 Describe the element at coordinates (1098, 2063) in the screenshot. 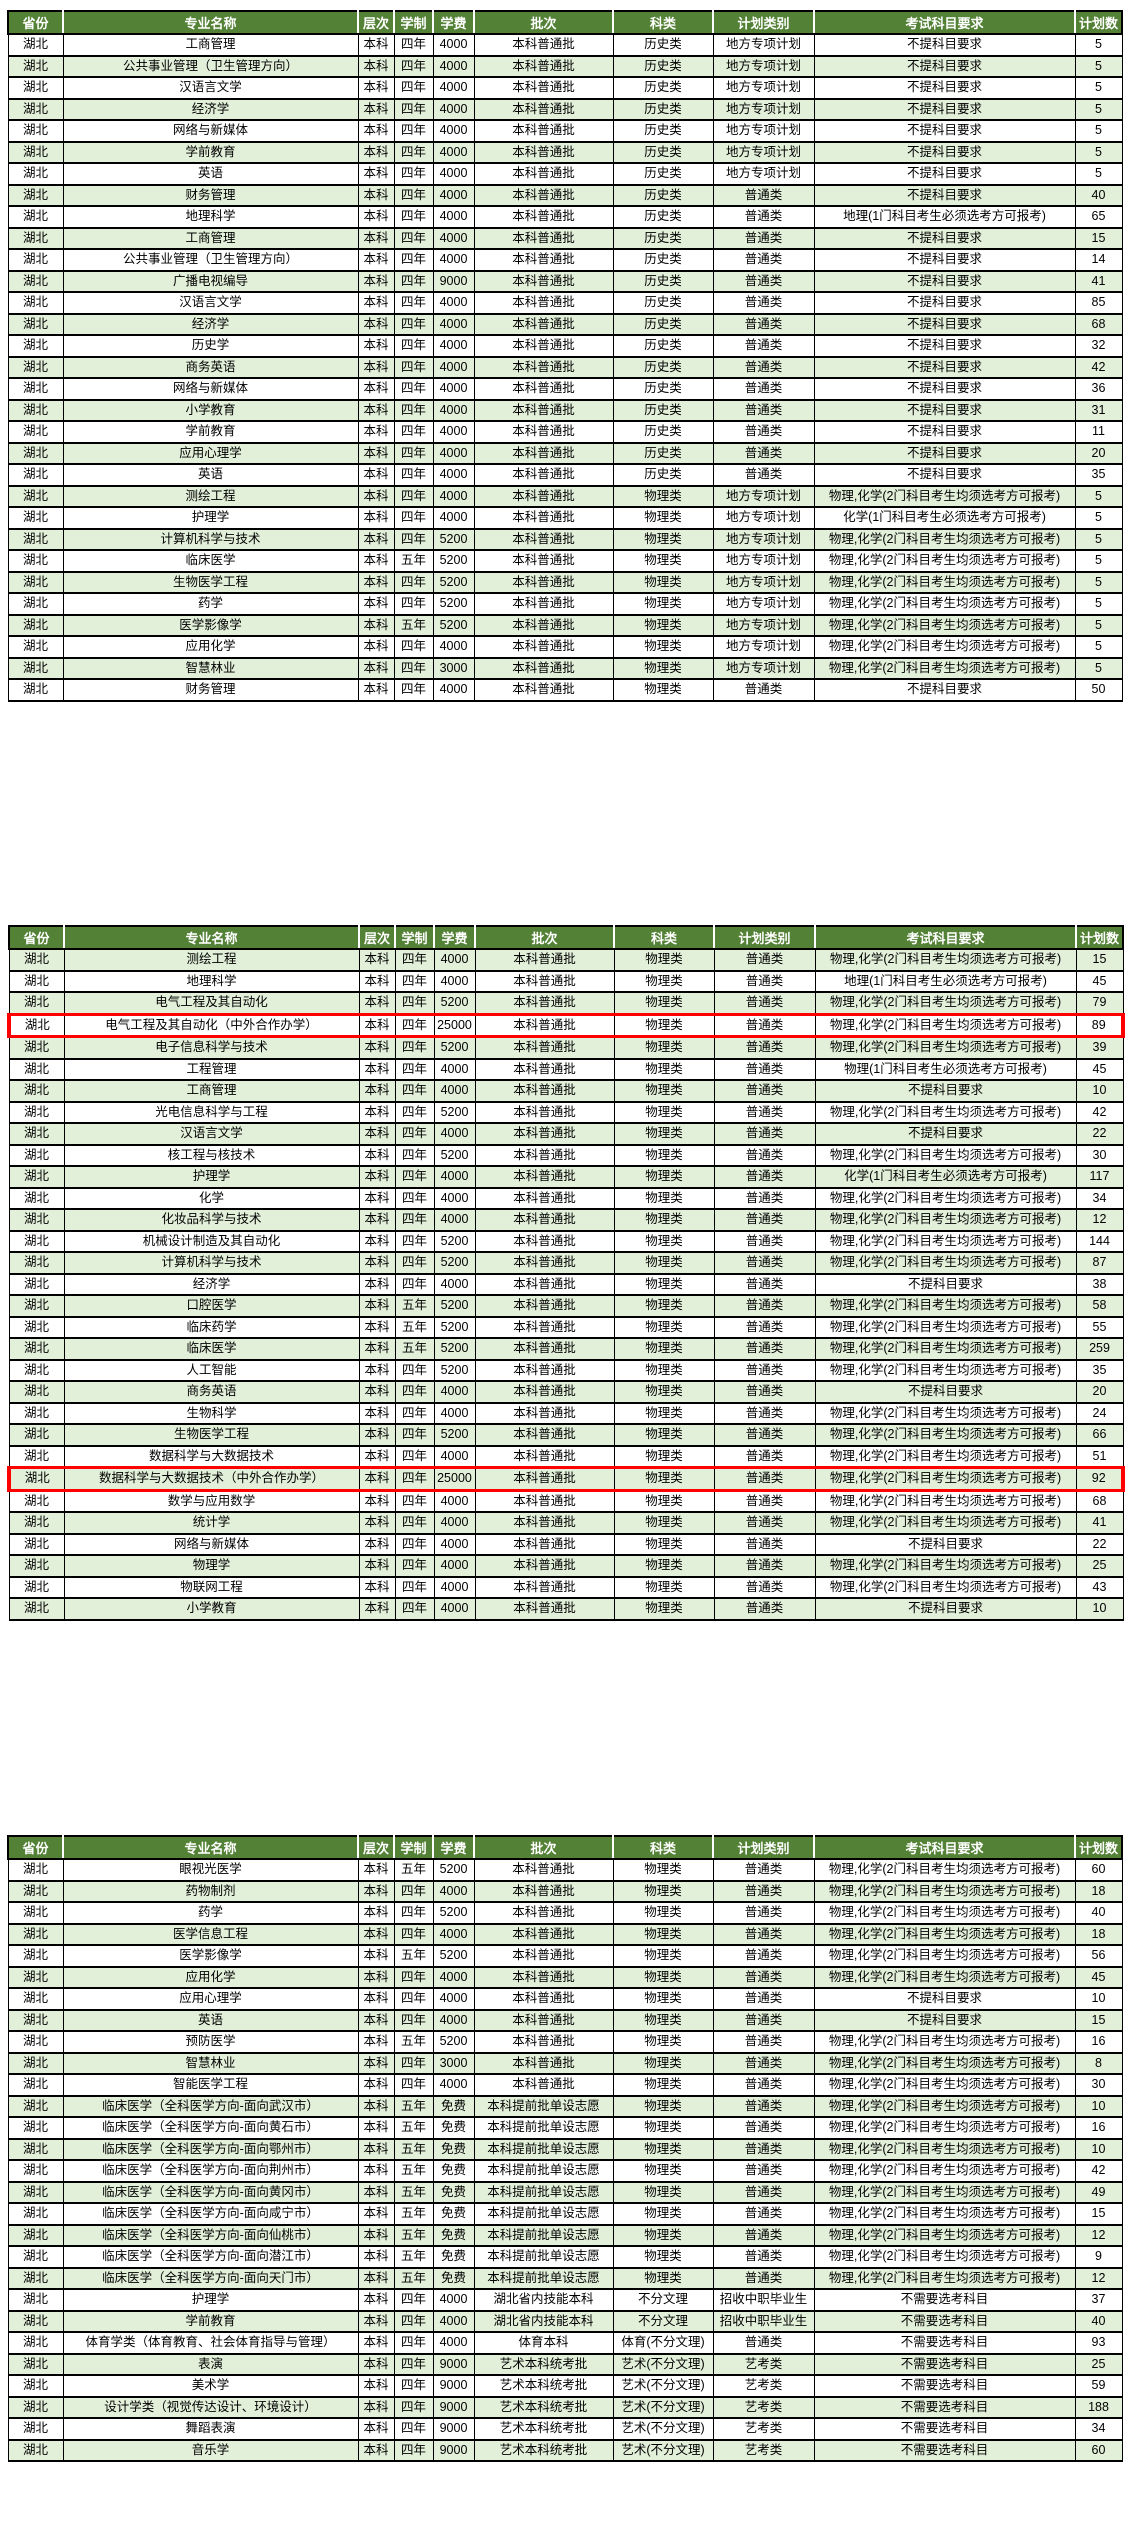

I see `table-cell: 8` at that location.